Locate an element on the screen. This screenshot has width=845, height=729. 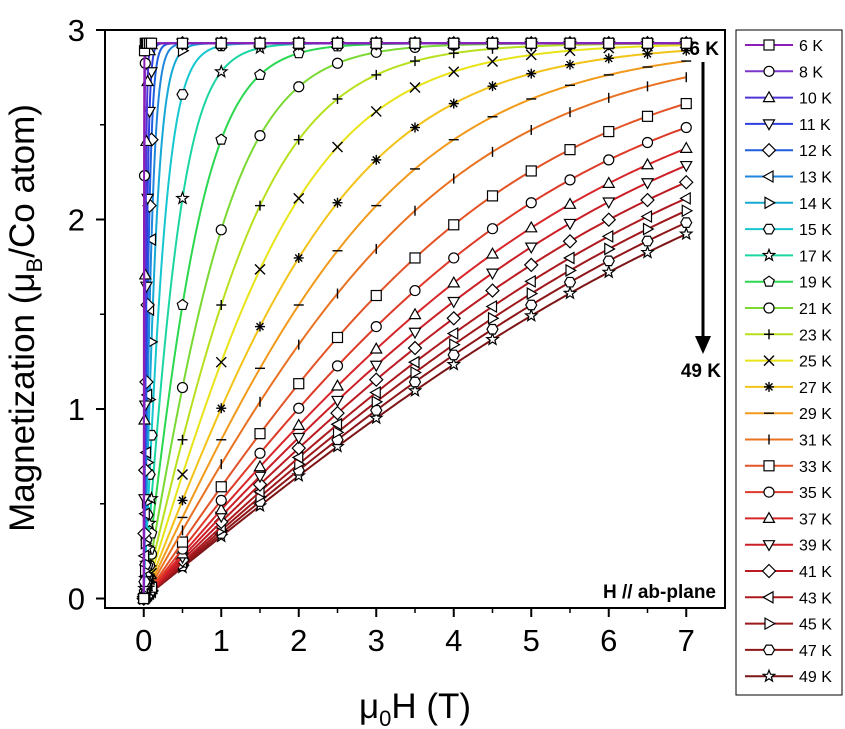
legend-label: 15 K is located at coordinates (815, 230).